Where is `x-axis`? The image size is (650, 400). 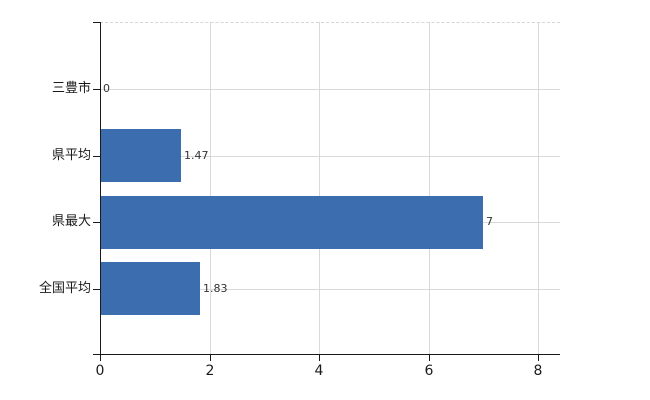
x-axis is located at coordinates (326, 354).